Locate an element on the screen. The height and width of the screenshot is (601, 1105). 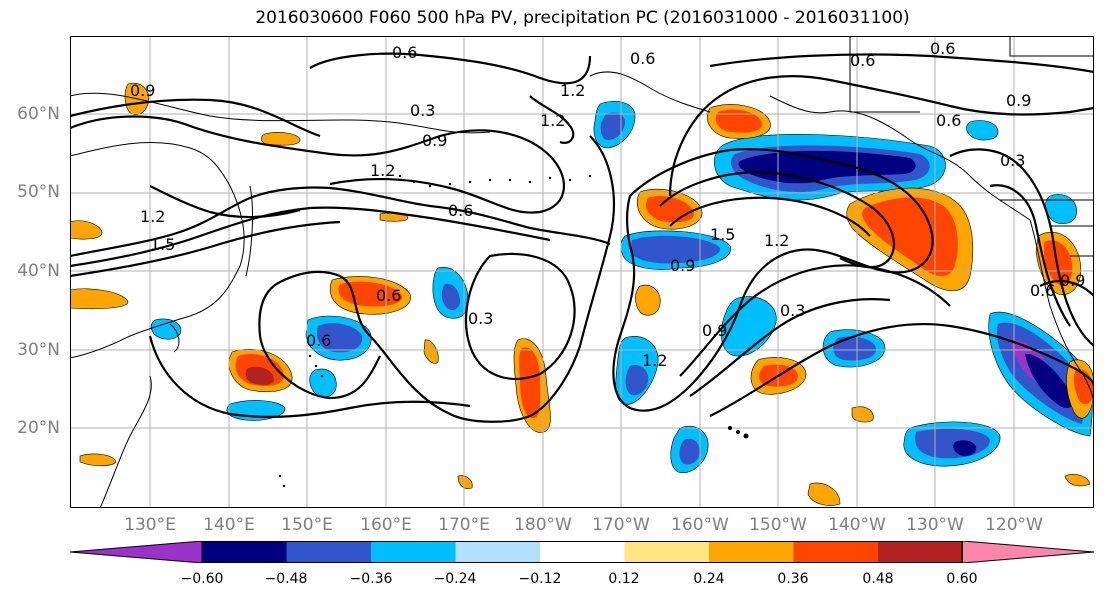
lon-label-170e: 170°E is located at coordinates (464, 525).